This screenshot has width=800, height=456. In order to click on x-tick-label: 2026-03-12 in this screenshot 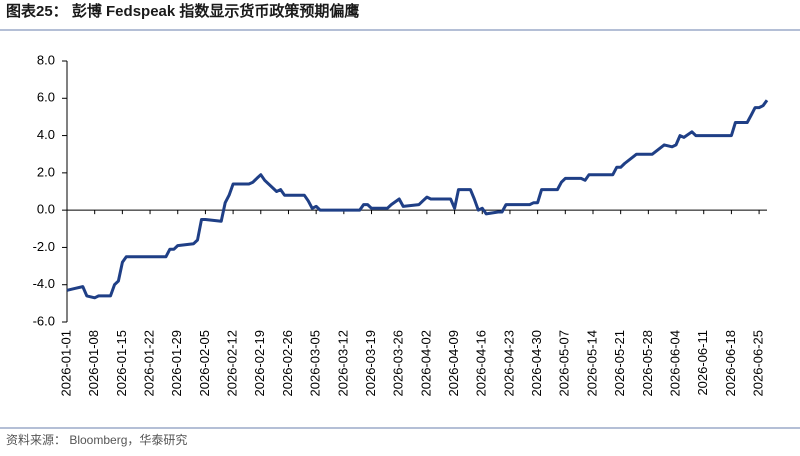, I will do `click(342, 363)`.